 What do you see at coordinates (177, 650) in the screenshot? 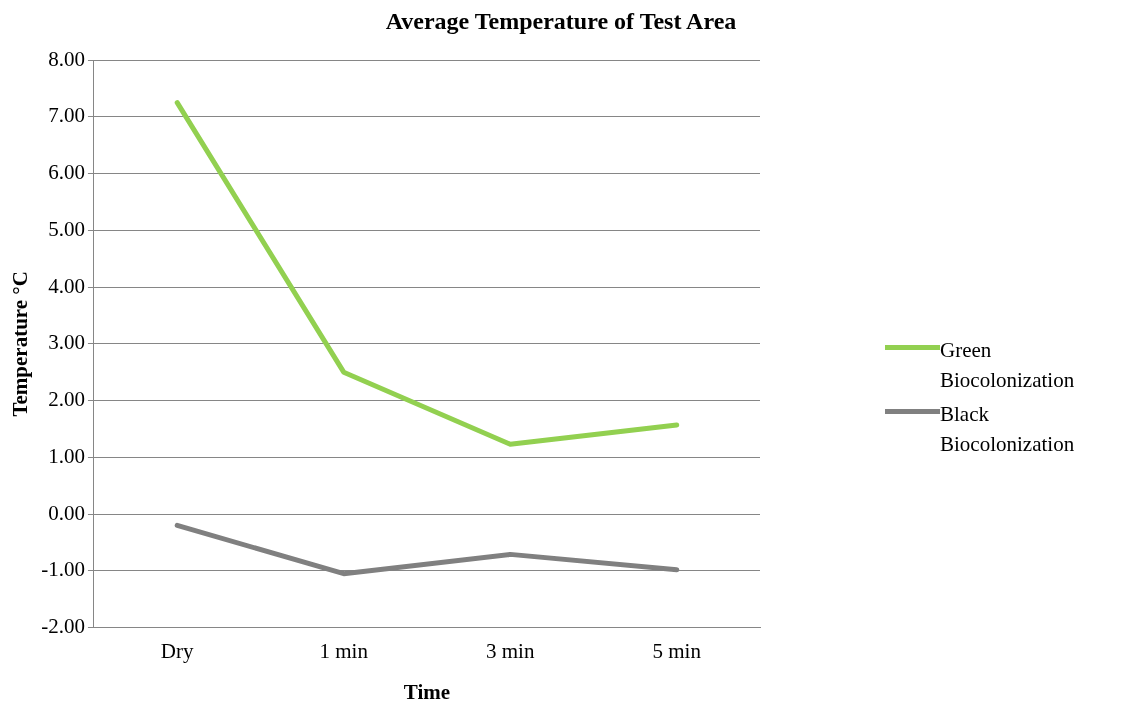
I see `x-tick-label: Dry` at bounding box center [177, 650].